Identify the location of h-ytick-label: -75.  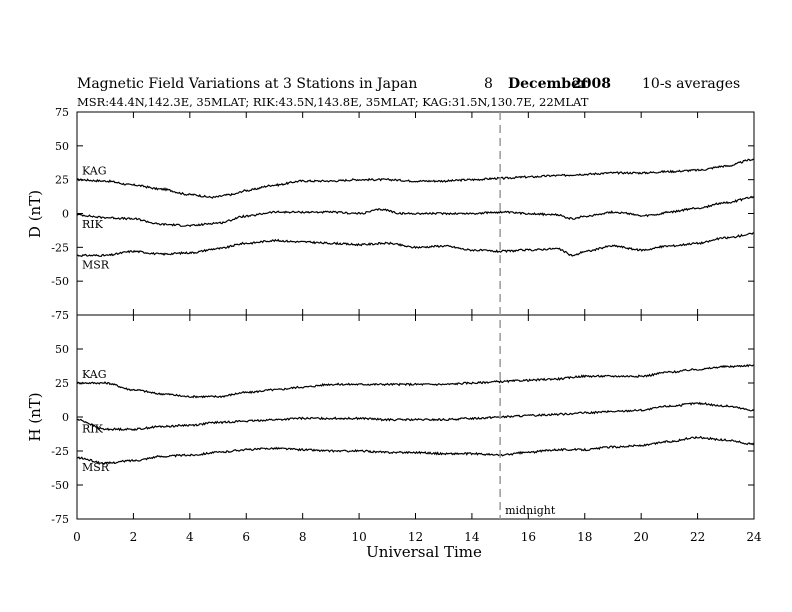
(60, 519).